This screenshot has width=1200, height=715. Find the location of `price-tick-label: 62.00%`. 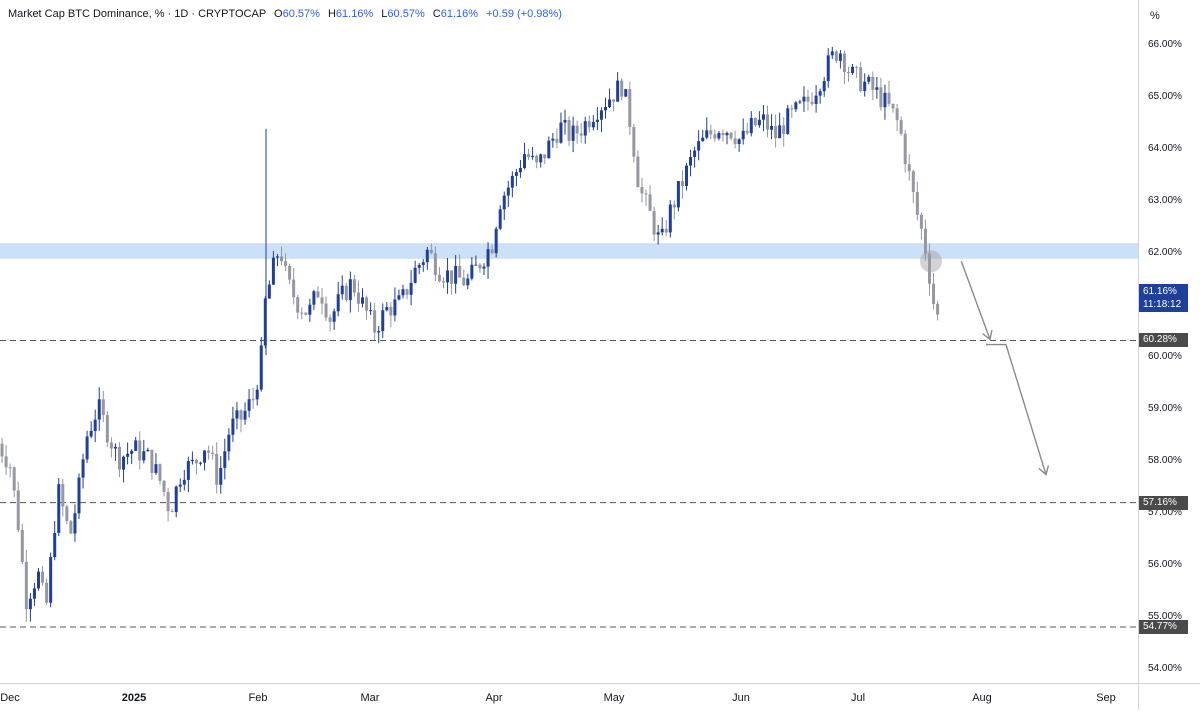

price-tick-label: 62.00% is located at coordinates (1165, 252).